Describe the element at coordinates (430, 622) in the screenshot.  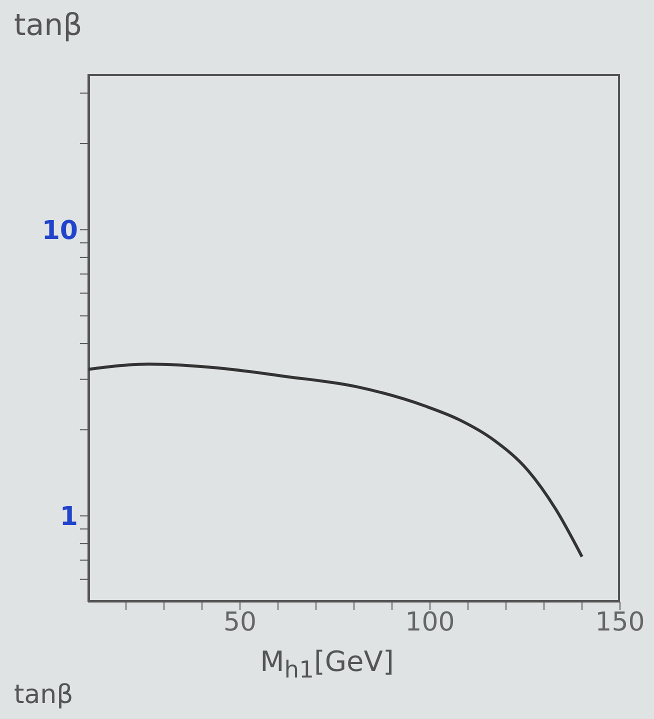
I see `x-tick-label: 100` at that location.